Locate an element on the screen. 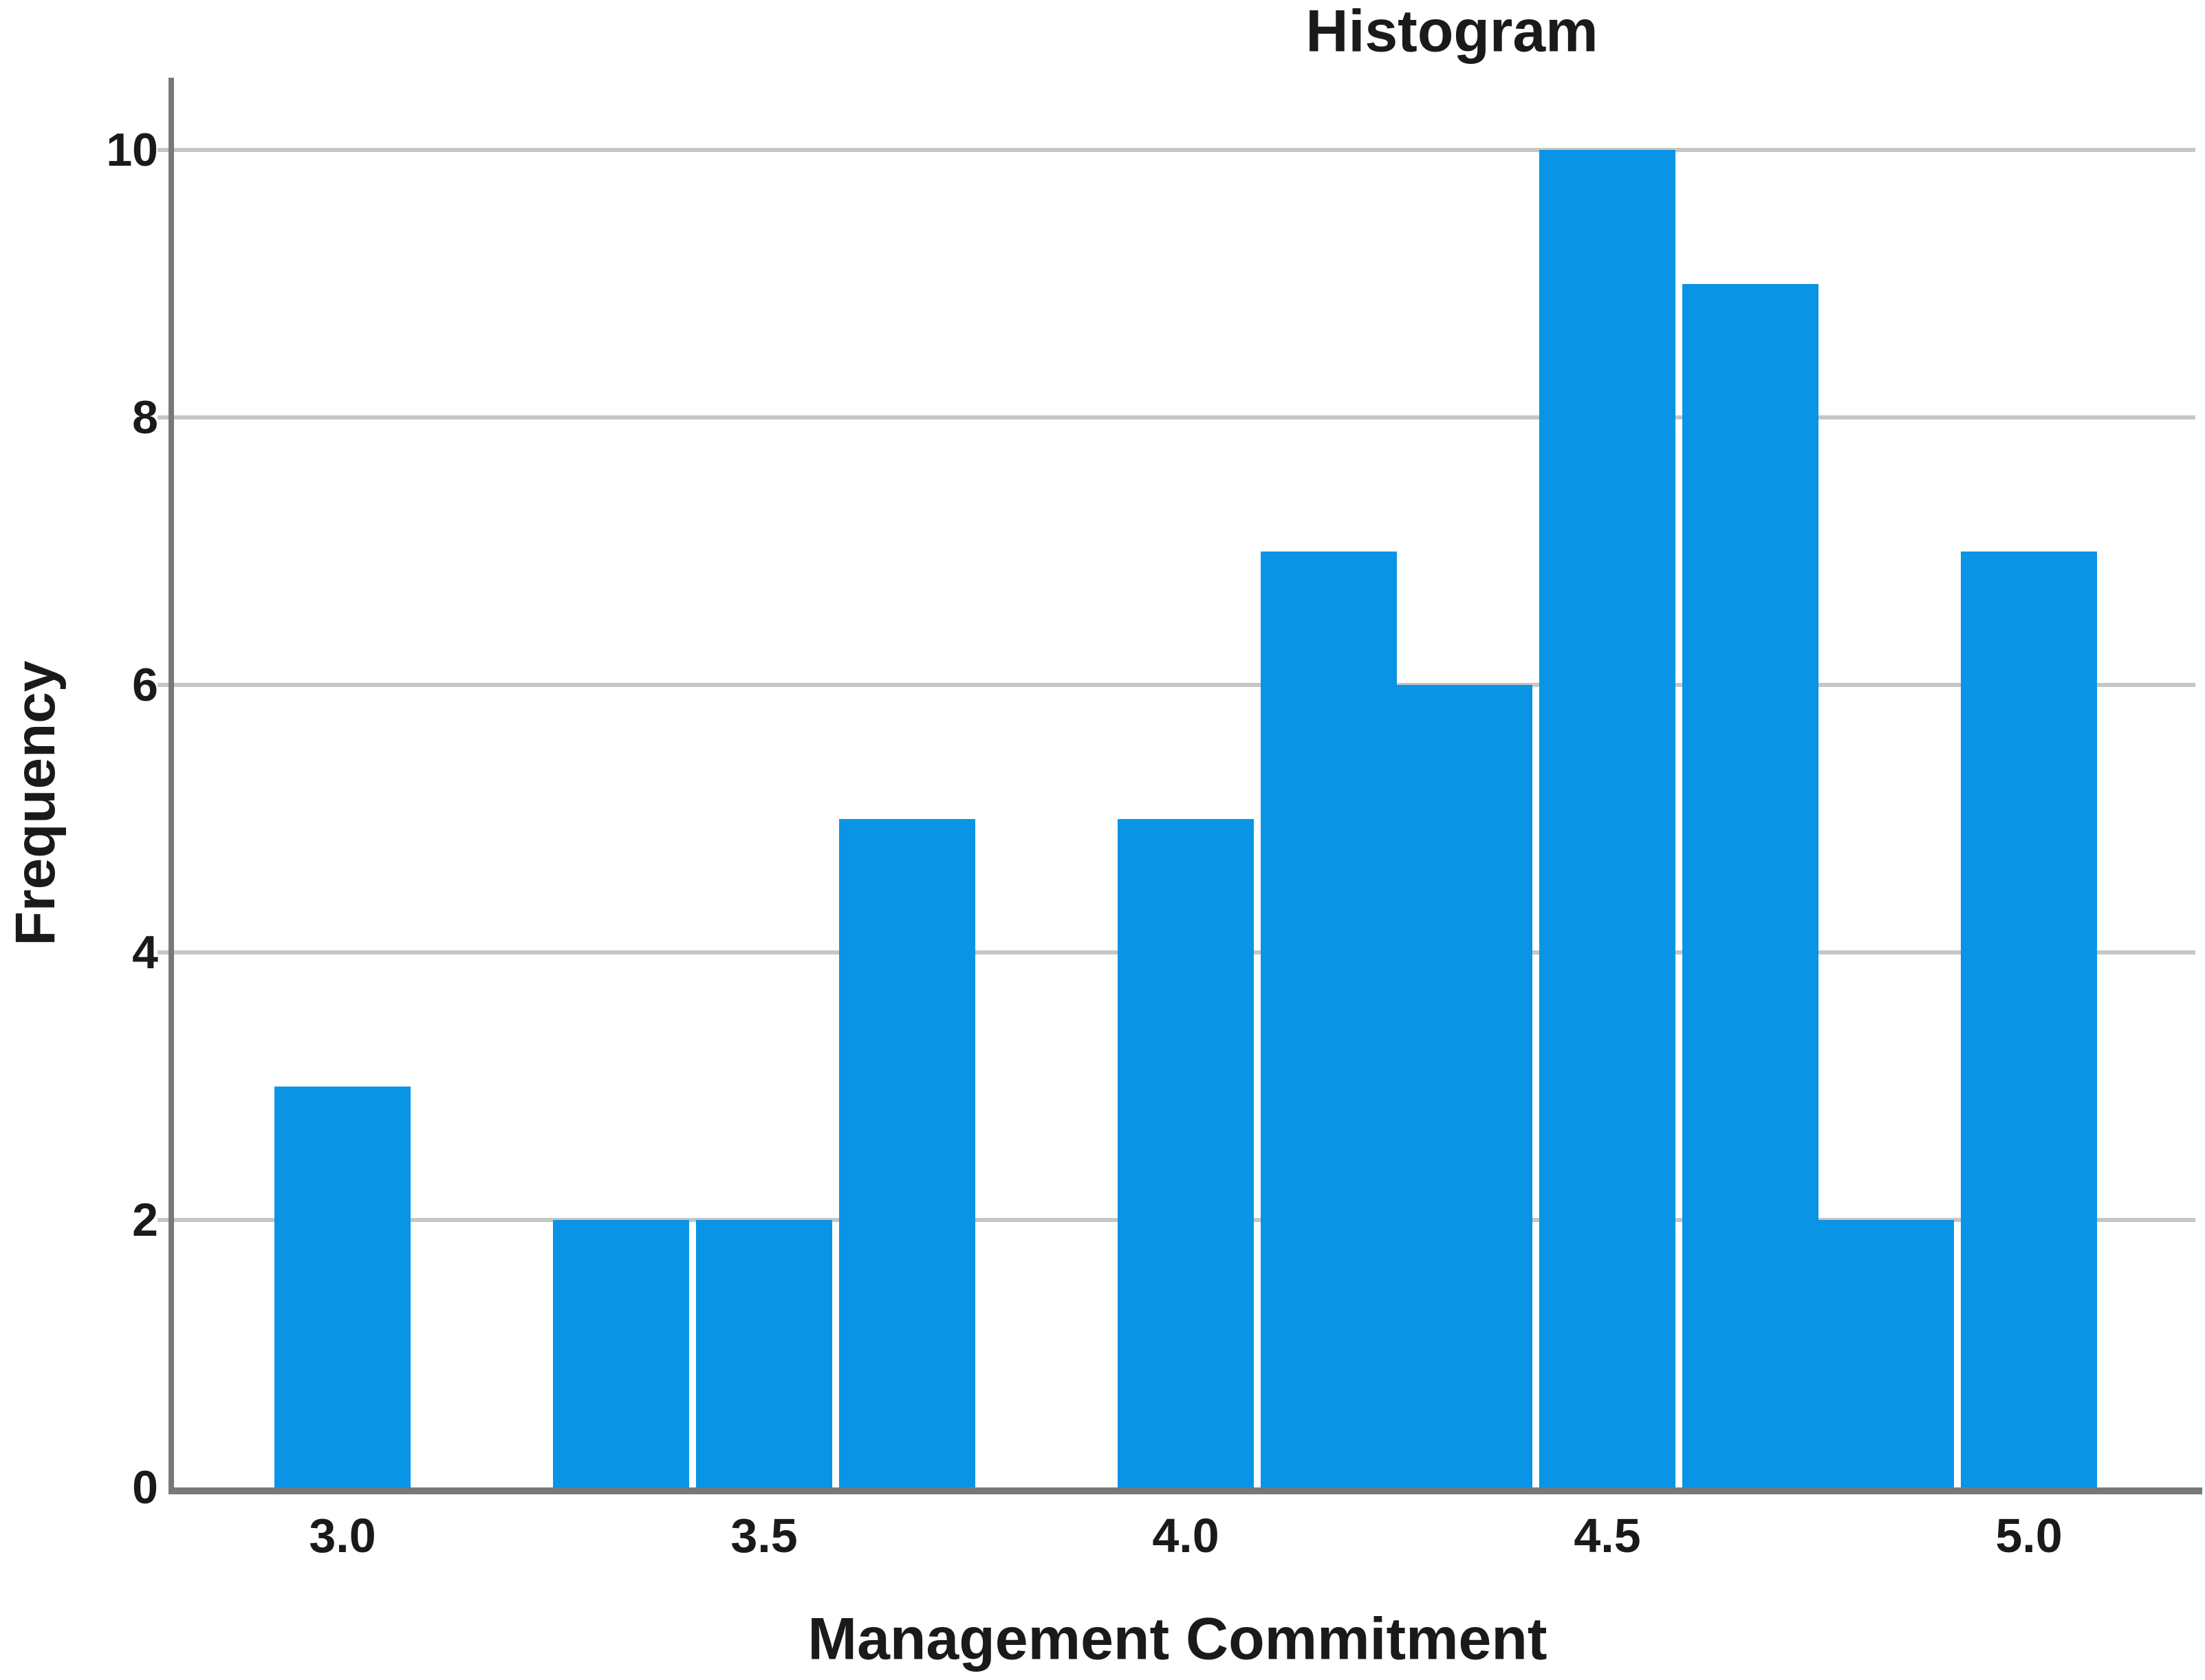  y-tick-label: 2 is located at coordinates (145, 1220).